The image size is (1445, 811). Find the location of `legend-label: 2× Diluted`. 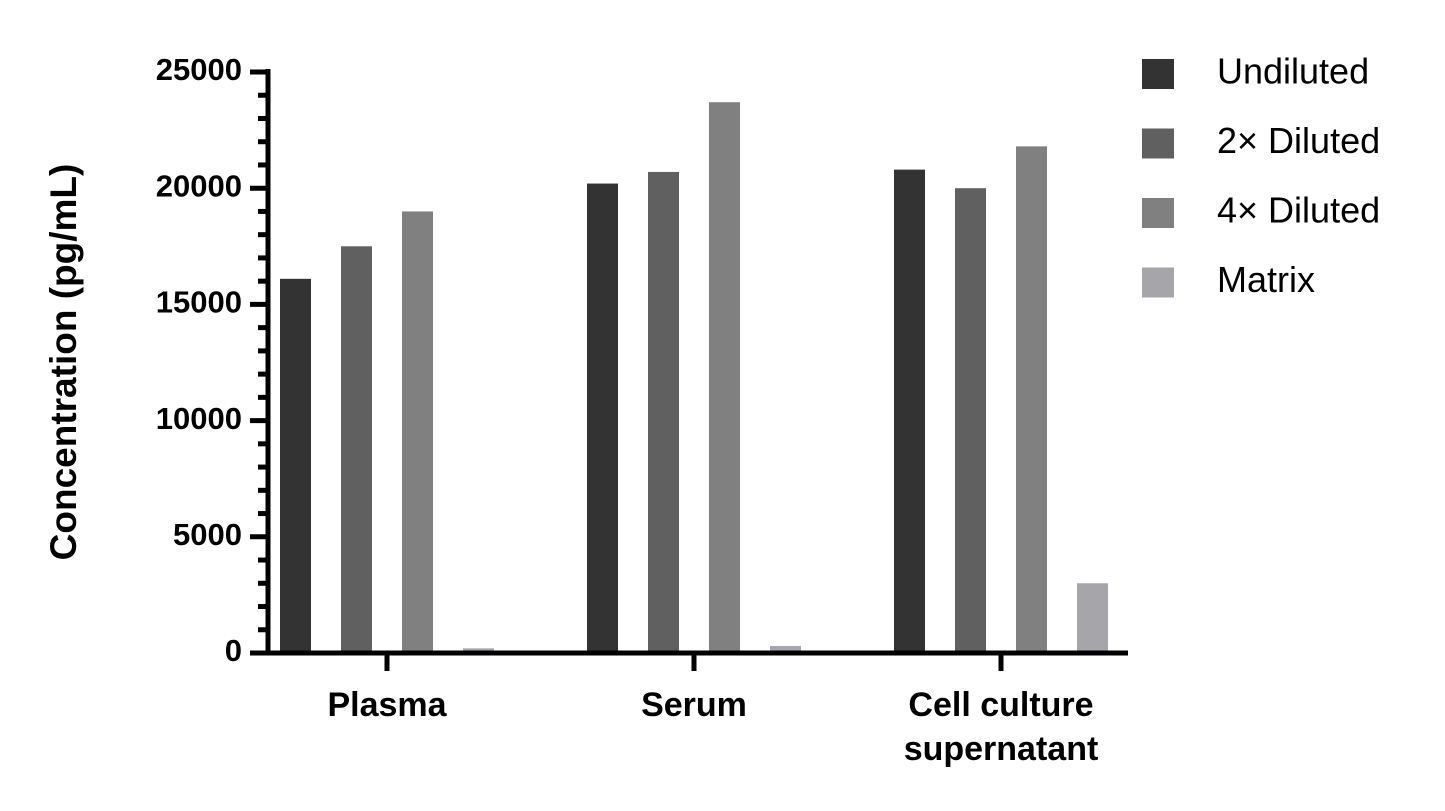

legend-label: 2× Diluted is located at coordinates (1298, 140).